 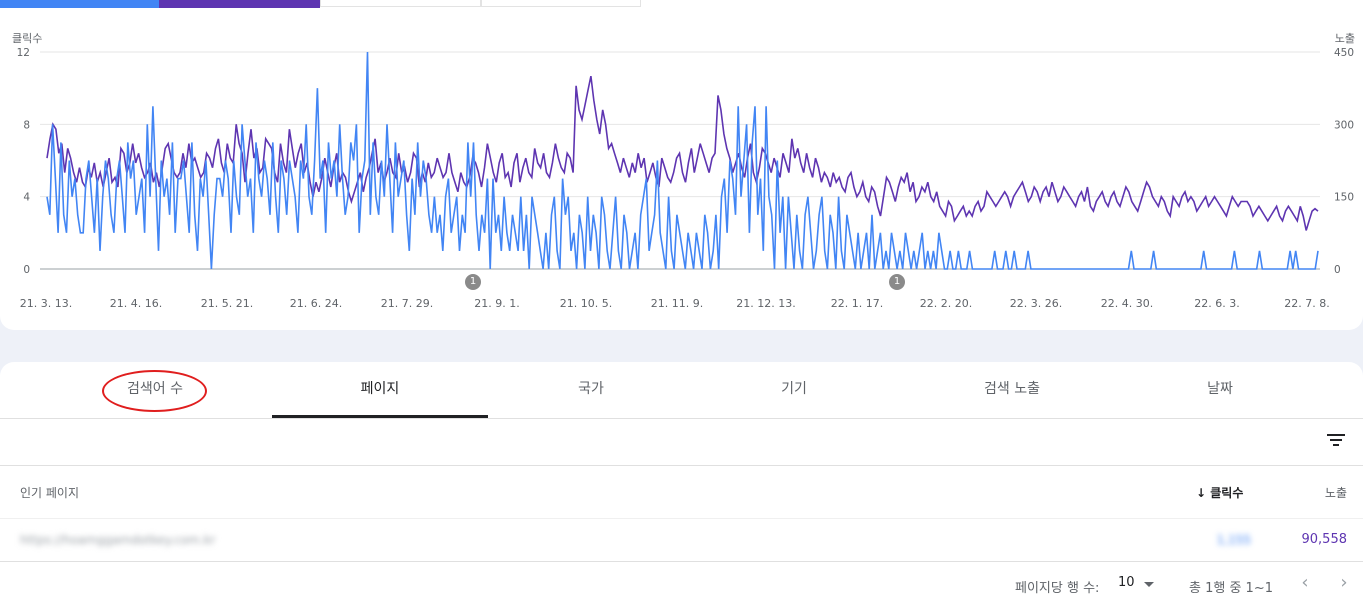 What do you see at coordinates (677, 303) in the screenshot?
I see `x-axis-tick: 21. 11. 9.` at bounding box center [677, 303].